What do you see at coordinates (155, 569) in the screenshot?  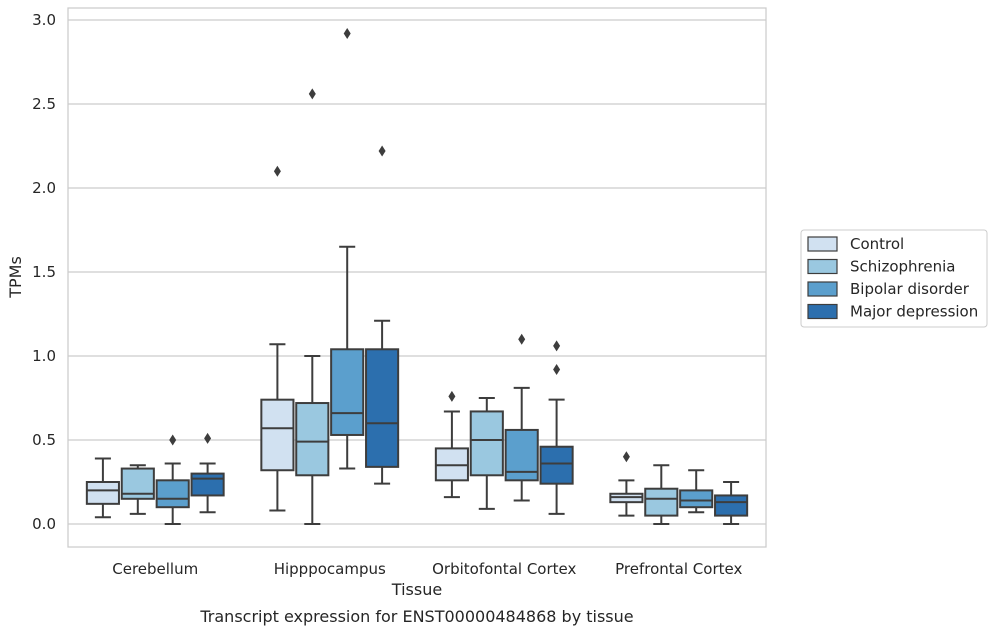 I see `x-tick-label: Cerebellum` at bounding box center [155, 569].